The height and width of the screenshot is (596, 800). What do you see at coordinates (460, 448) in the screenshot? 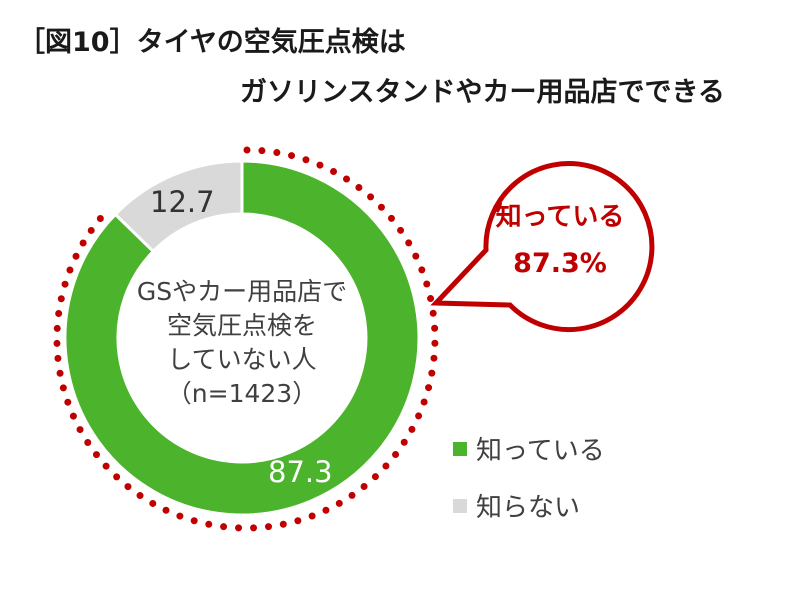
I see `legend-swatch-green` at bounding box center [460, 448].